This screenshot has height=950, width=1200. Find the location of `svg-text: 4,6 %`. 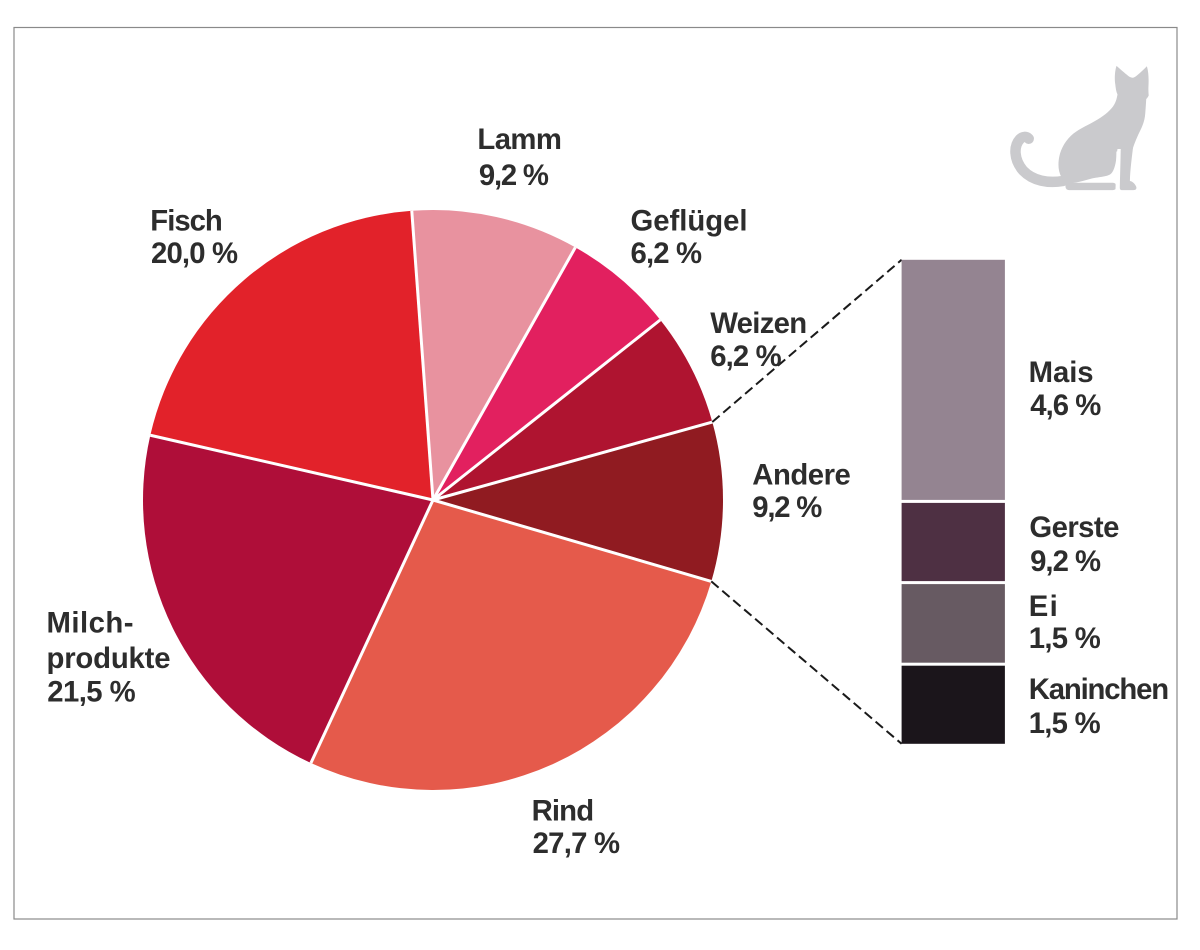

svg-text: 4,6 % is located at coordinates (1065, 405).